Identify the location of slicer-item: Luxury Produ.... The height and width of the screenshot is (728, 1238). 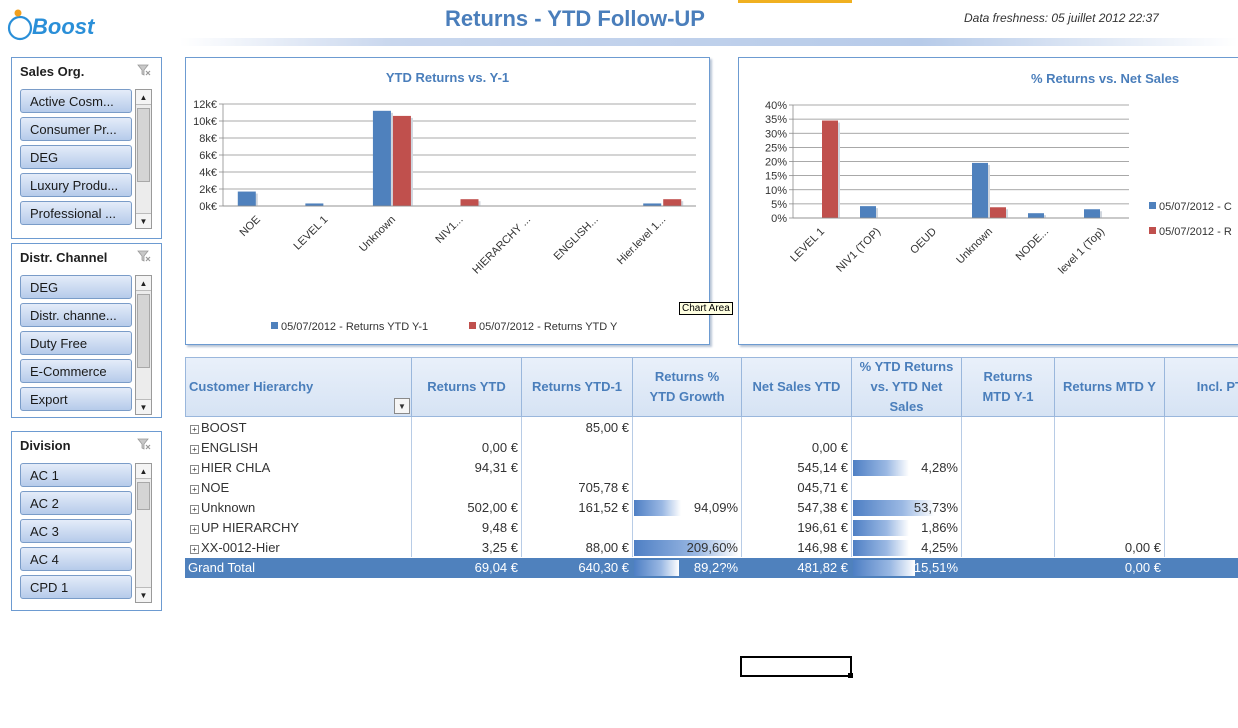
(76, 185).